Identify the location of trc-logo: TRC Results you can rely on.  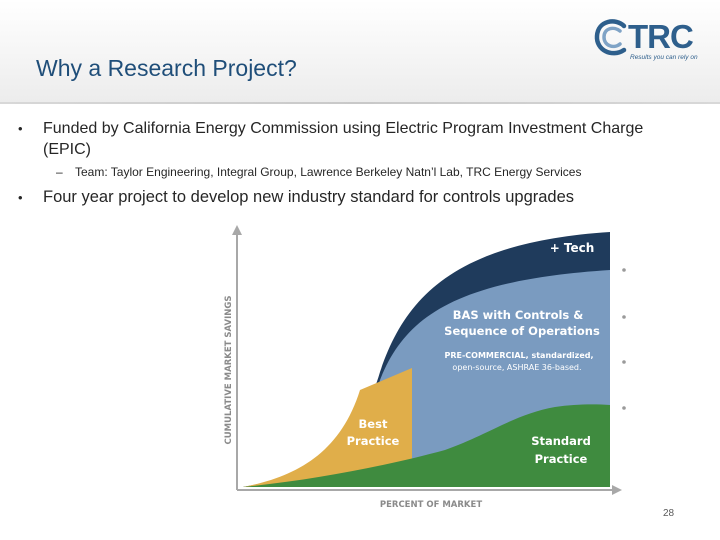
(653, 43).